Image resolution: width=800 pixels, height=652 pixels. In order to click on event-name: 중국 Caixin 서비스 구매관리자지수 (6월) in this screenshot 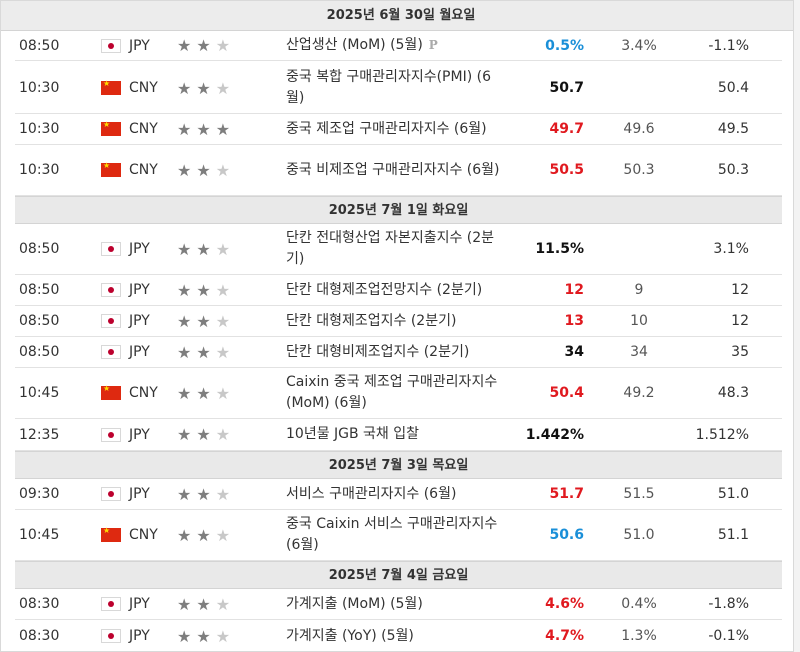, I will do `click(396, 535)`.